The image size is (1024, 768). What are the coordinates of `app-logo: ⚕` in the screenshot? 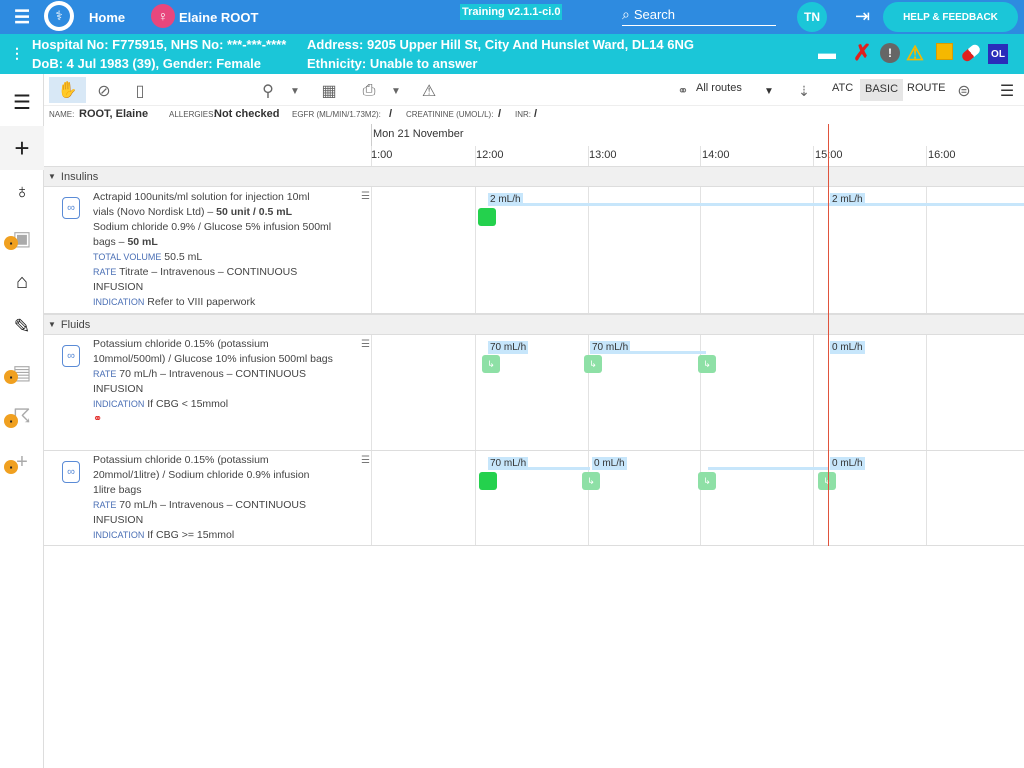 It's located at (59, 16).